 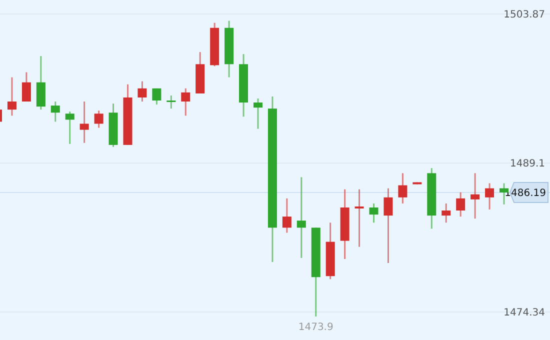 I want to click on annotation: 1473.9, so click(x=316, y=327).